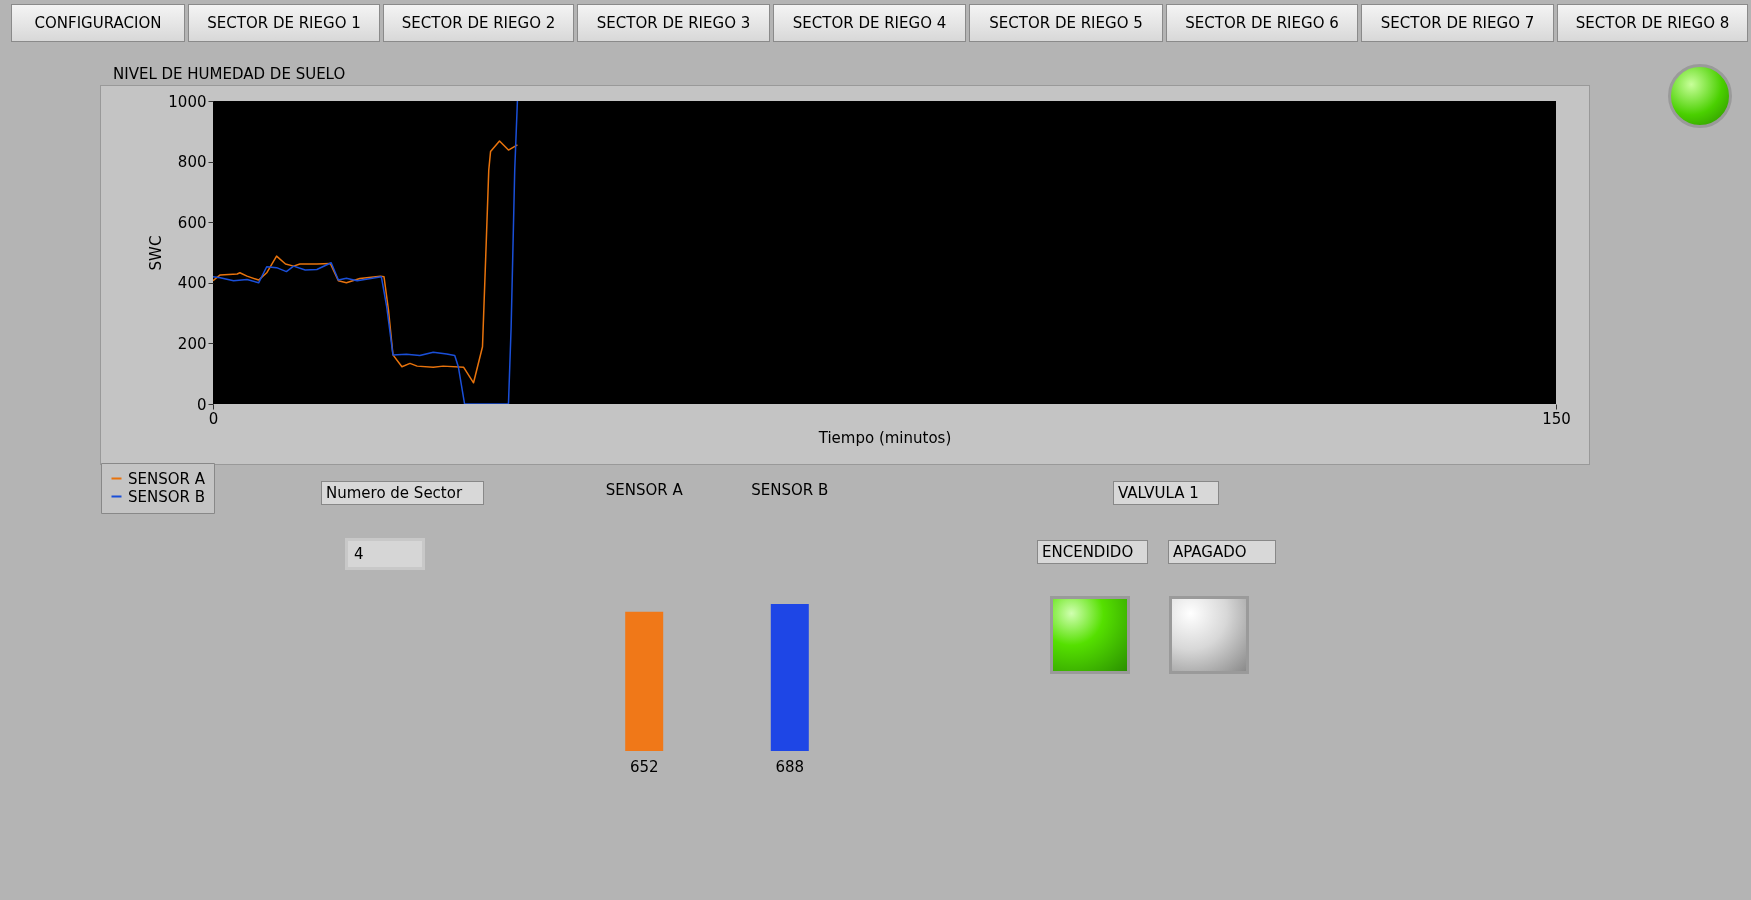 The height and width of the screenshot is (900, 1751). I want to click on category-label: SECTOR DE RIEGO 2, so click(478, 23).